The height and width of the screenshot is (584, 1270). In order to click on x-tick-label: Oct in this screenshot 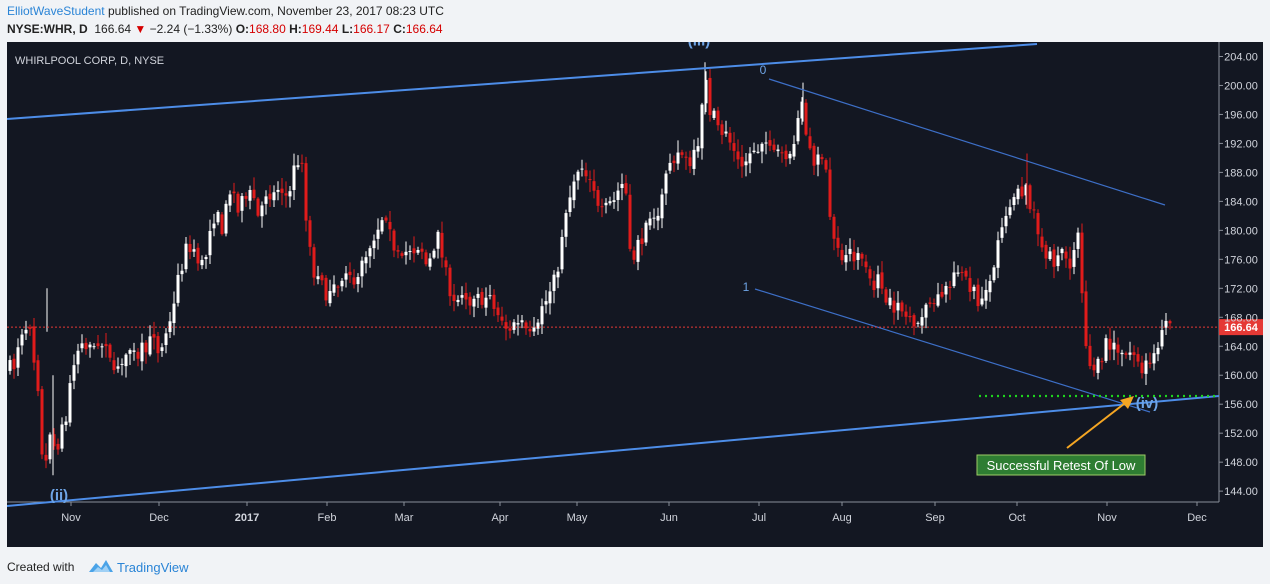, I will do `click(1016, 518)`.